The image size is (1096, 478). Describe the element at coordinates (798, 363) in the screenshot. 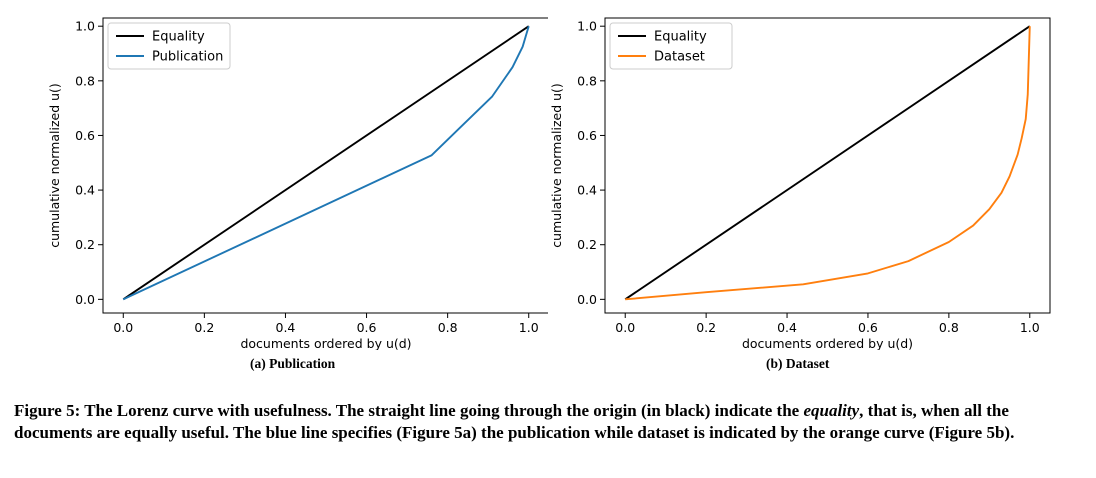

I see `subcaption-b: (b) Dataset` at that location.